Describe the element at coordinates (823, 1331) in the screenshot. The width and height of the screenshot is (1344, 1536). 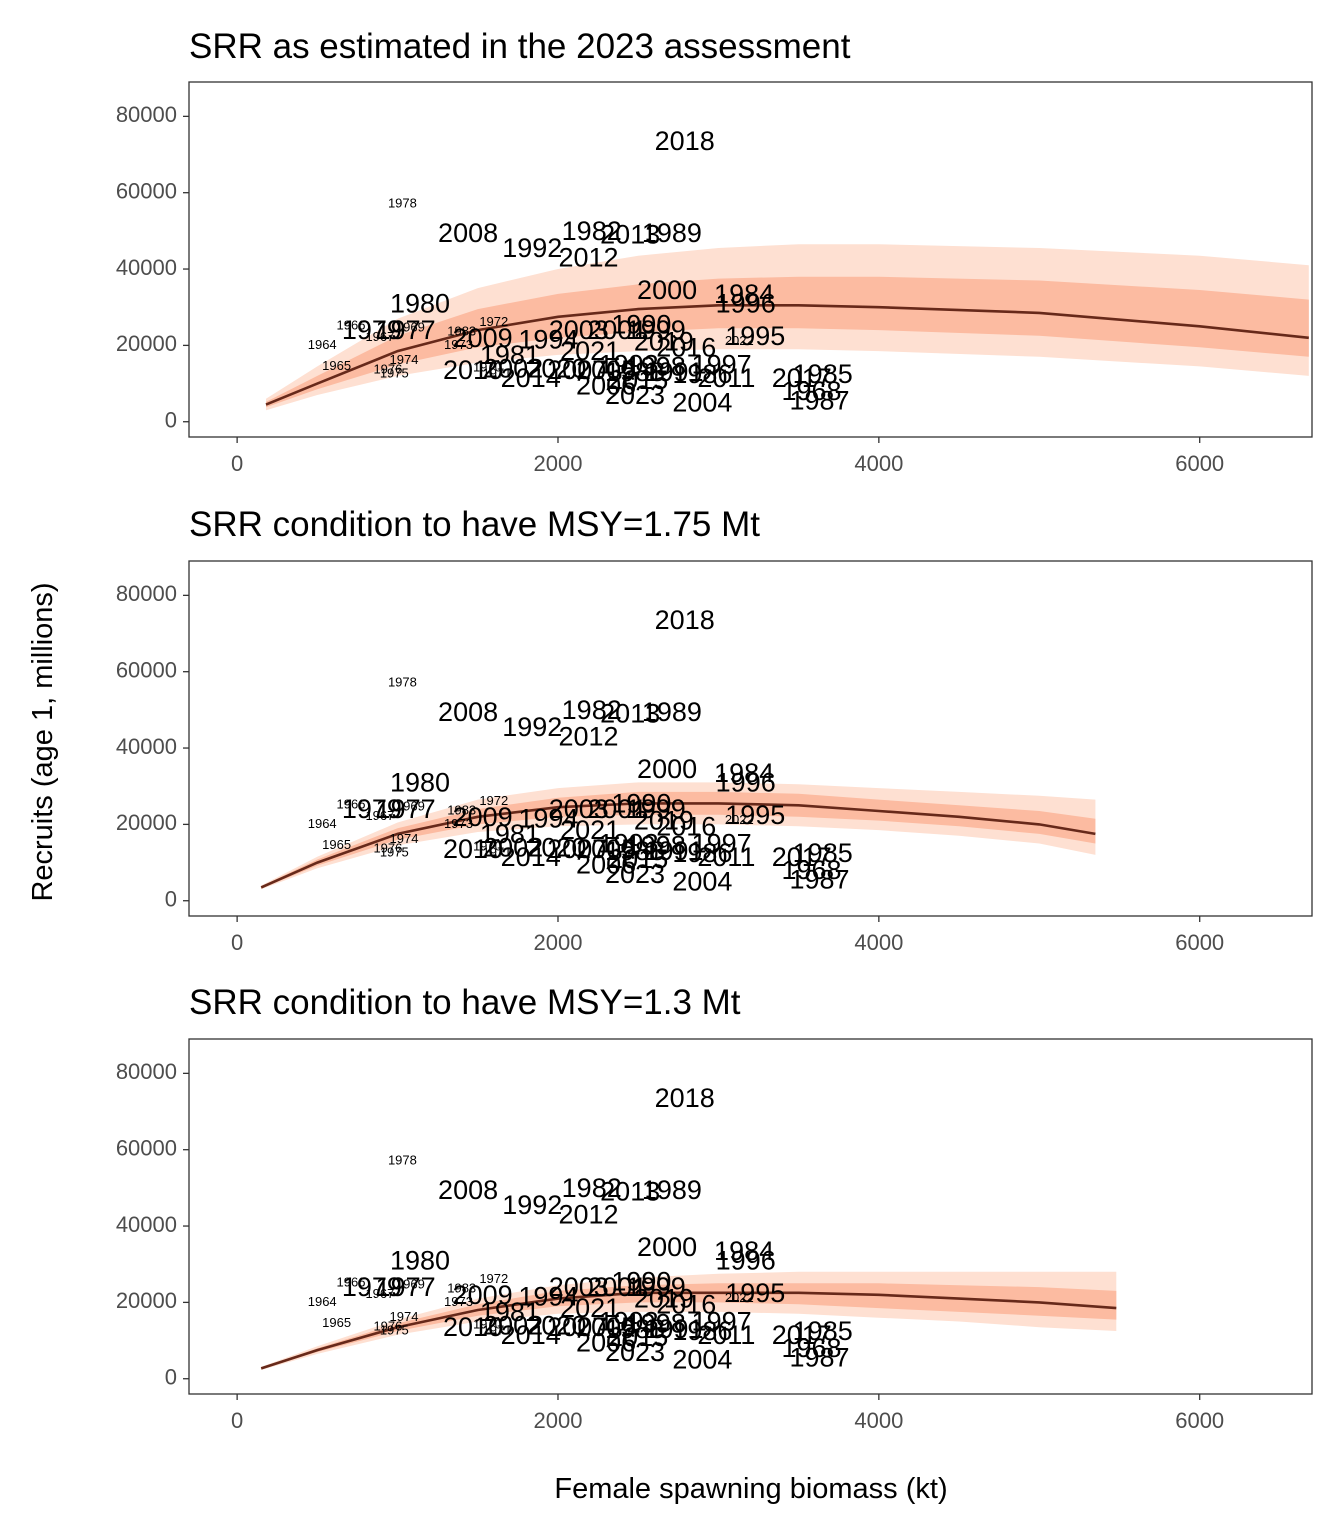
I see `year-label-1985: 1985` at that location.